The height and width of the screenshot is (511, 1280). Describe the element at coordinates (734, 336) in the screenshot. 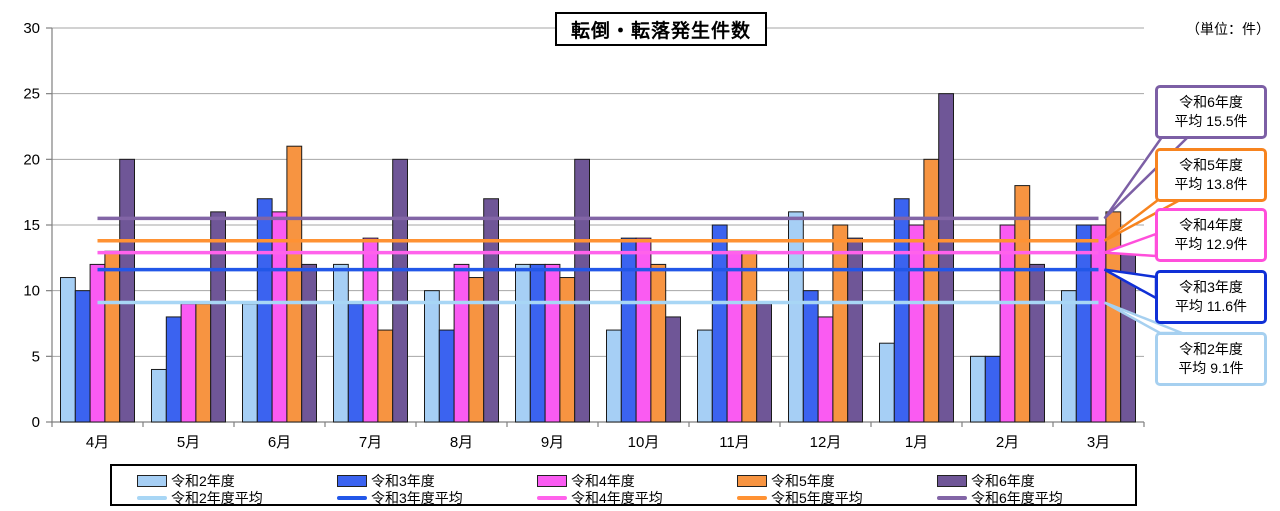

I see `bar-s2-m7` at that location.